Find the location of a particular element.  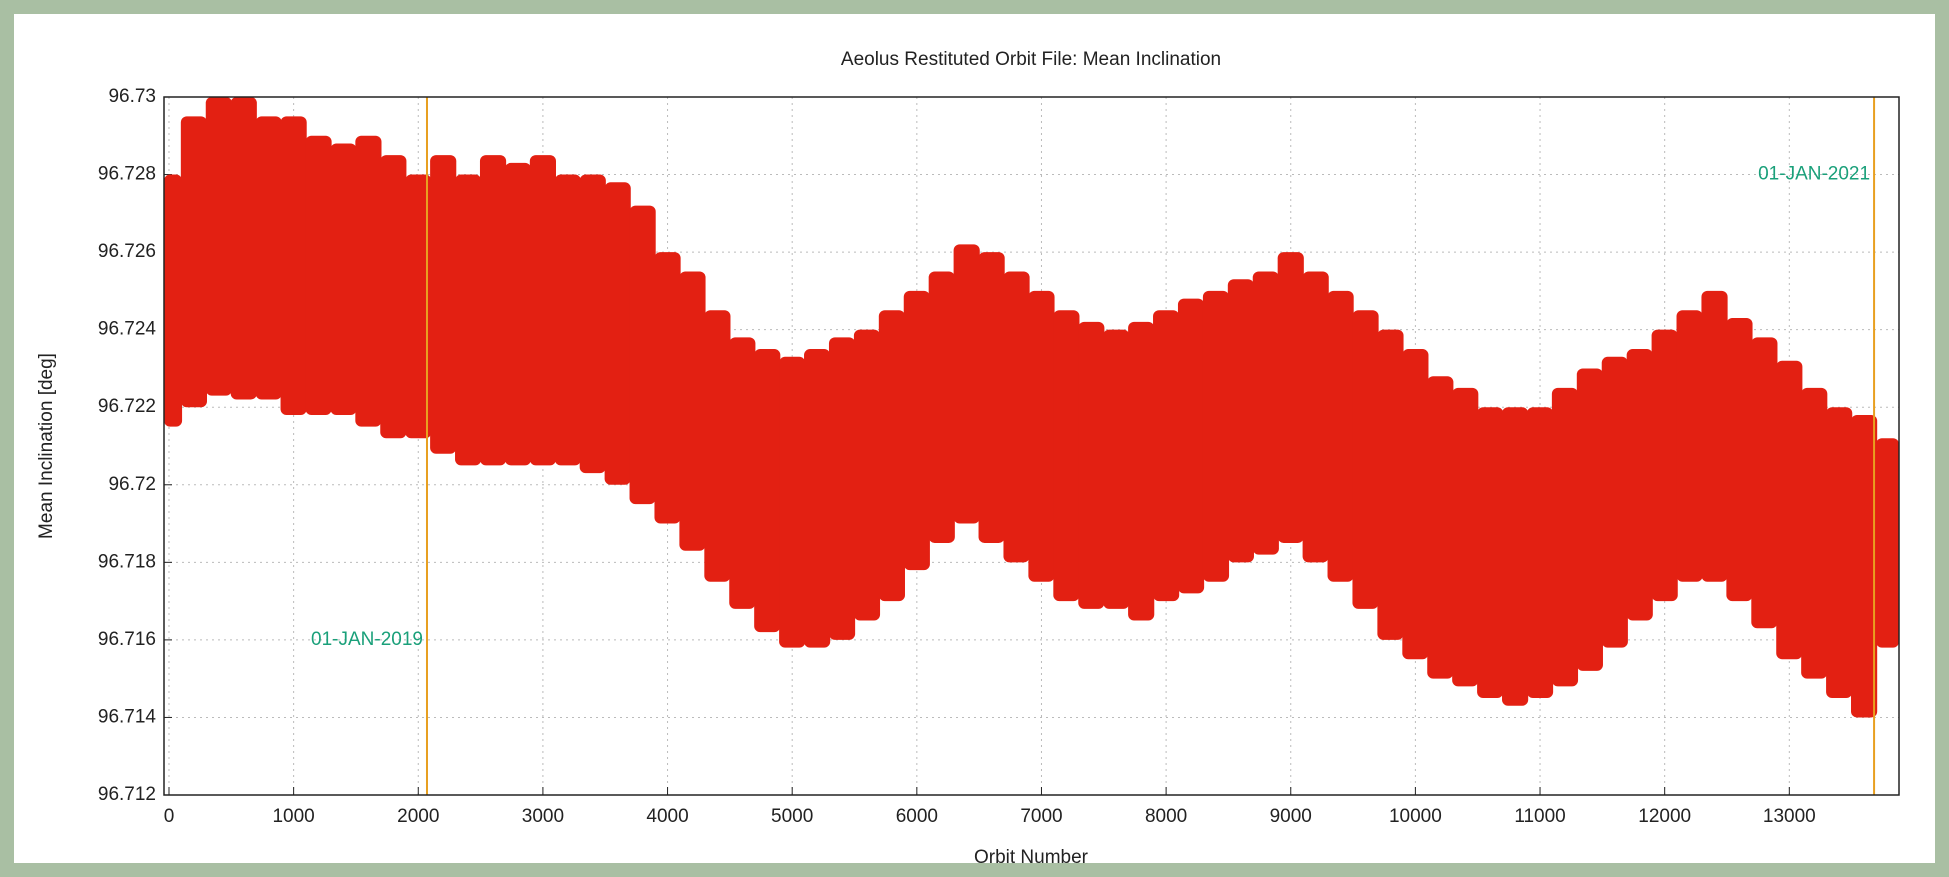

y-tick-label: 96.716 is located at coordinates (127, 639).